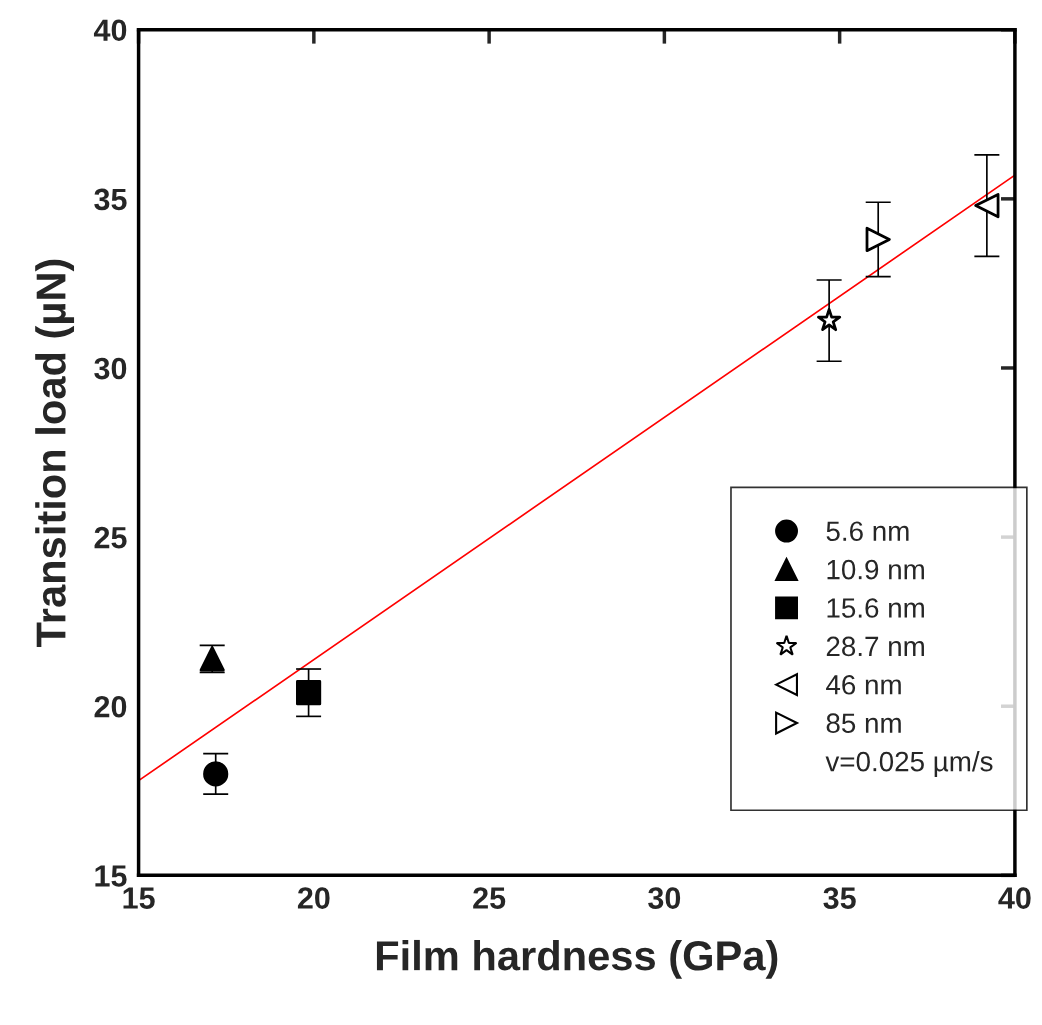 This screenshot has width=1042, height=1025. I want to click on y-tick-label: 25, so click(110, 537).